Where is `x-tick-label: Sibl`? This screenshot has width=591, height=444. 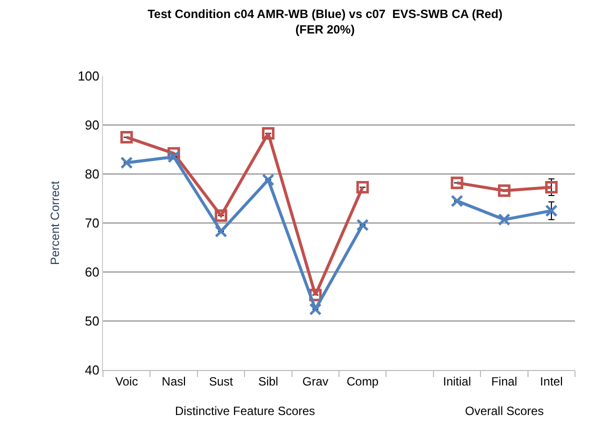 x-tick-label: Sibl is located at coordinates (268, 381).